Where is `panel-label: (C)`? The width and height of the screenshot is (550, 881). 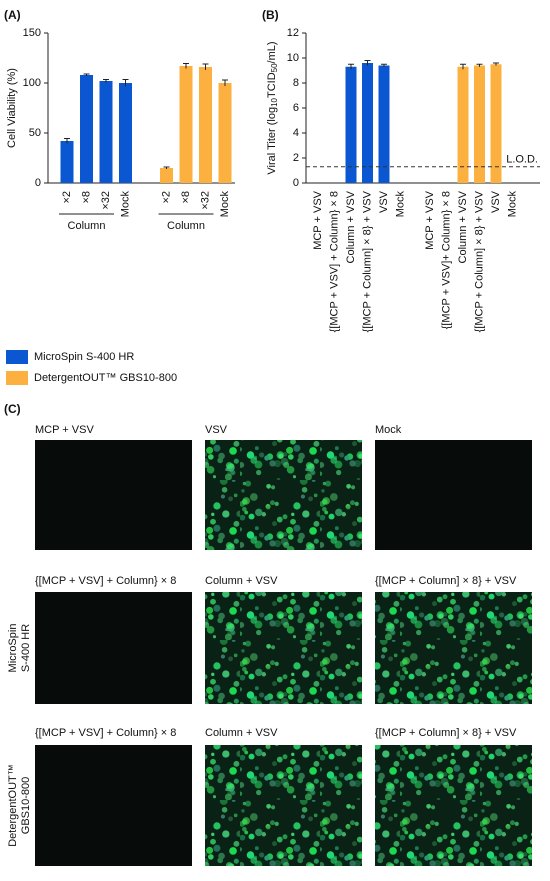
panel-label: (C) is located at coordinates (12, 409).